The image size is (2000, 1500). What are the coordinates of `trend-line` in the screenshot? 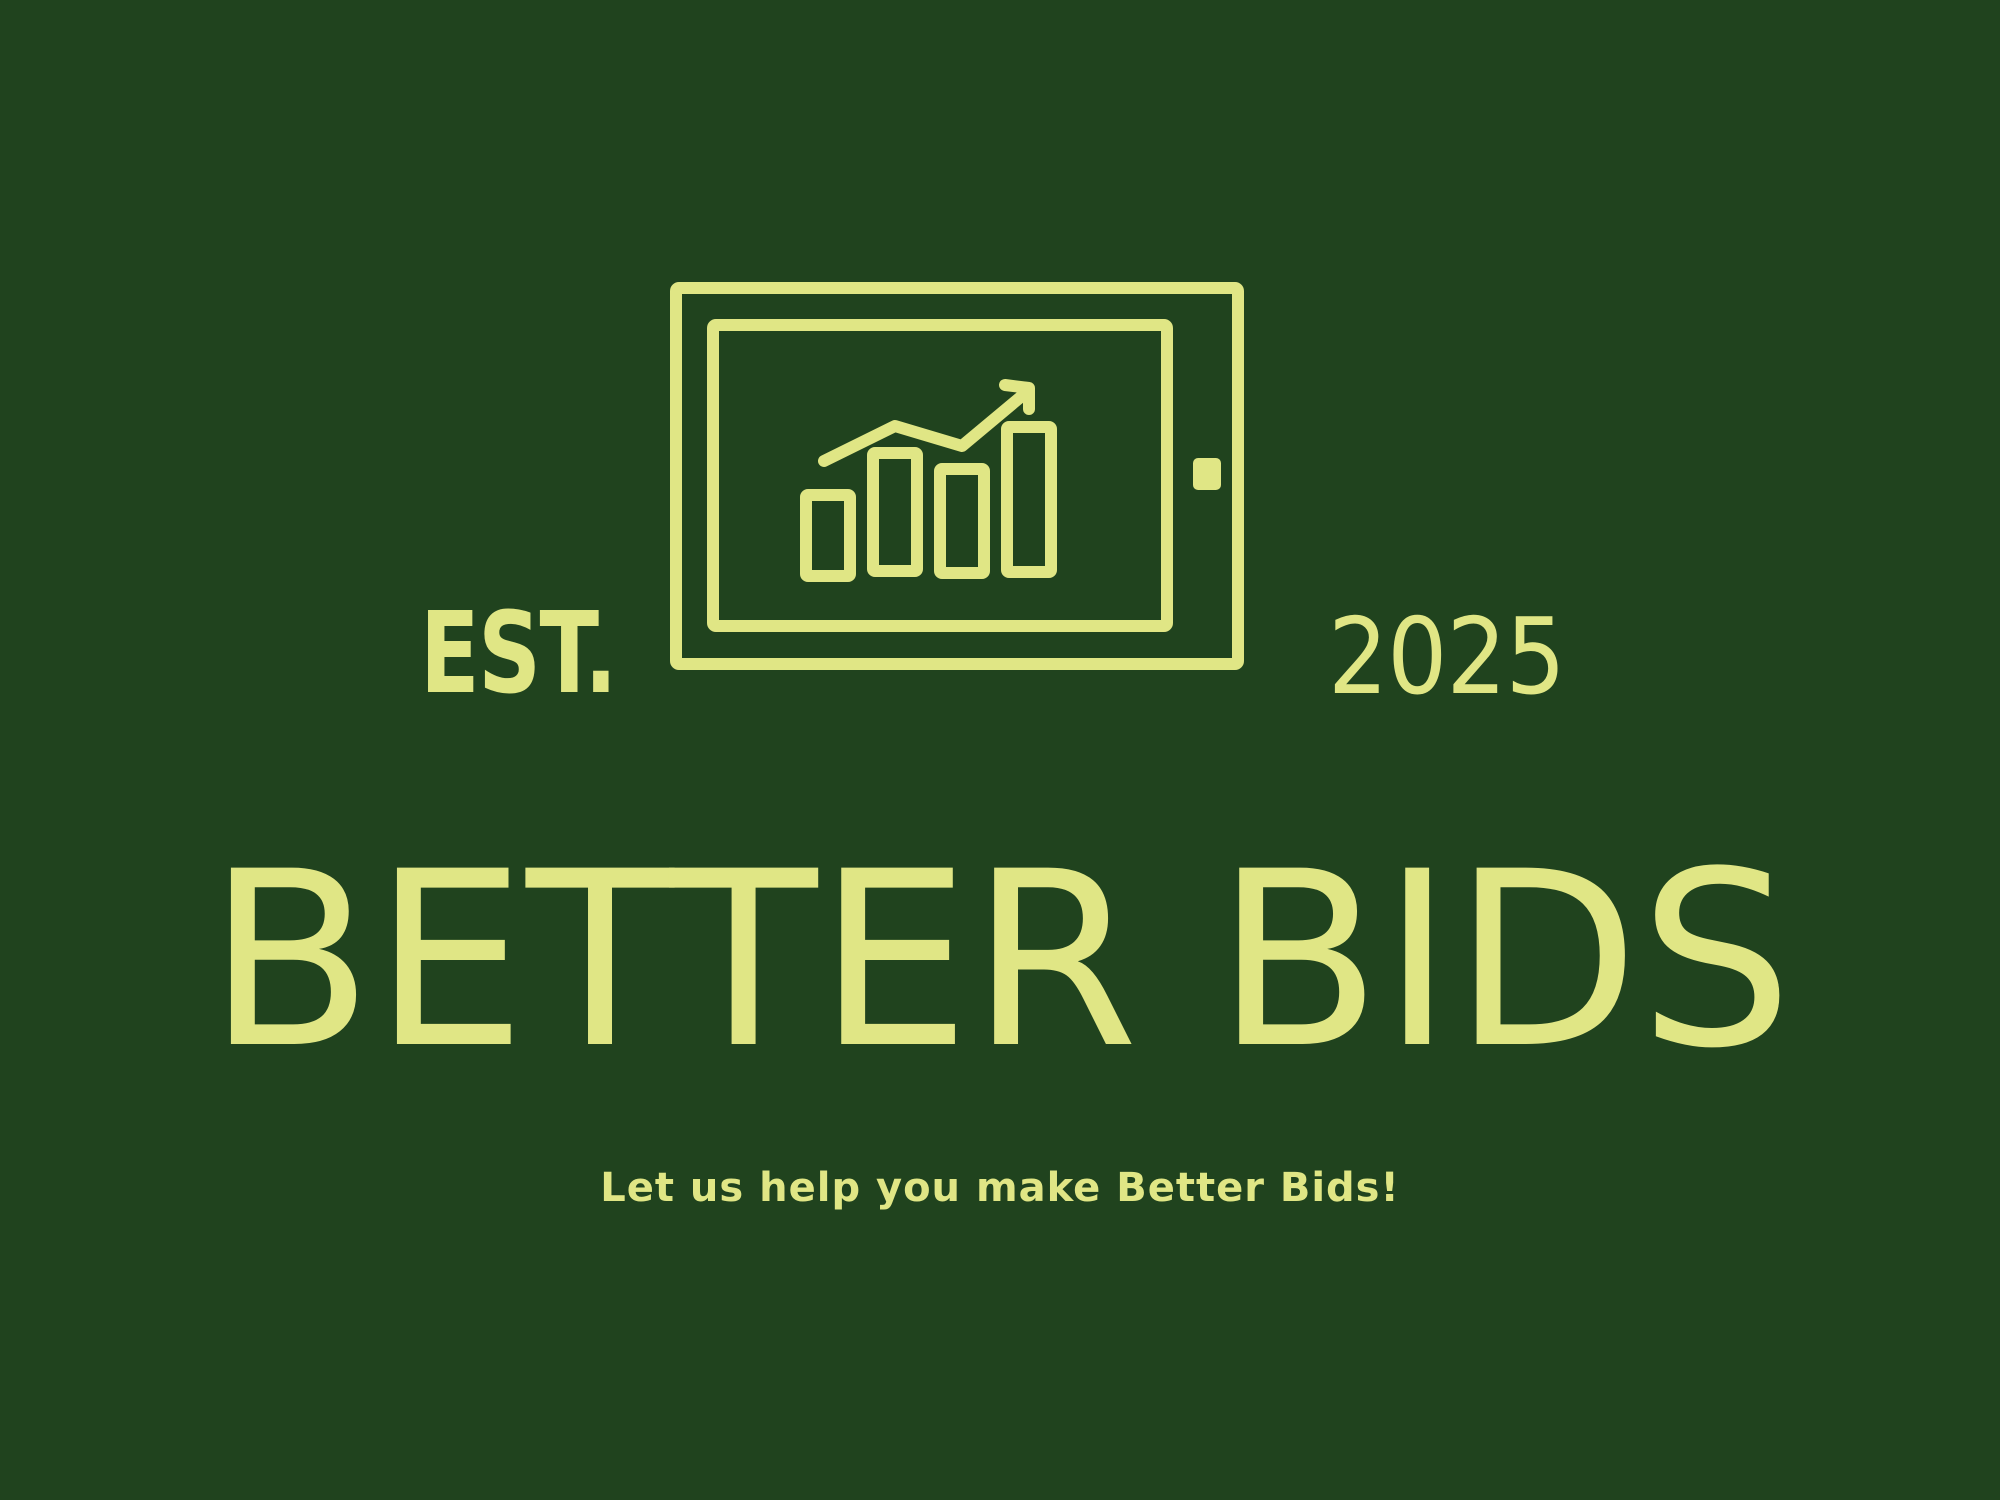 It's located at (923, 428).